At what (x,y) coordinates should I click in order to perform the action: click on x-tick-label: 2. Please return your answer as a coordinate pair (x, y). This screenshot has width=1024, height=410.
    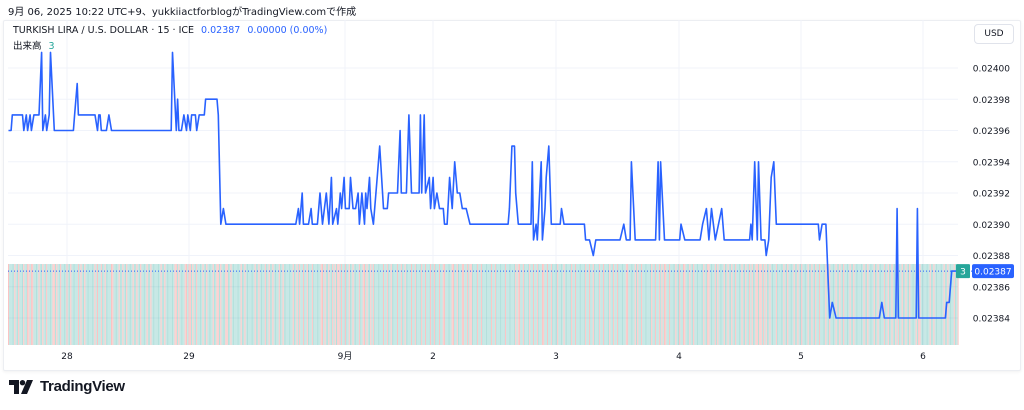
    Looking at the image, I should click on (433, 357).